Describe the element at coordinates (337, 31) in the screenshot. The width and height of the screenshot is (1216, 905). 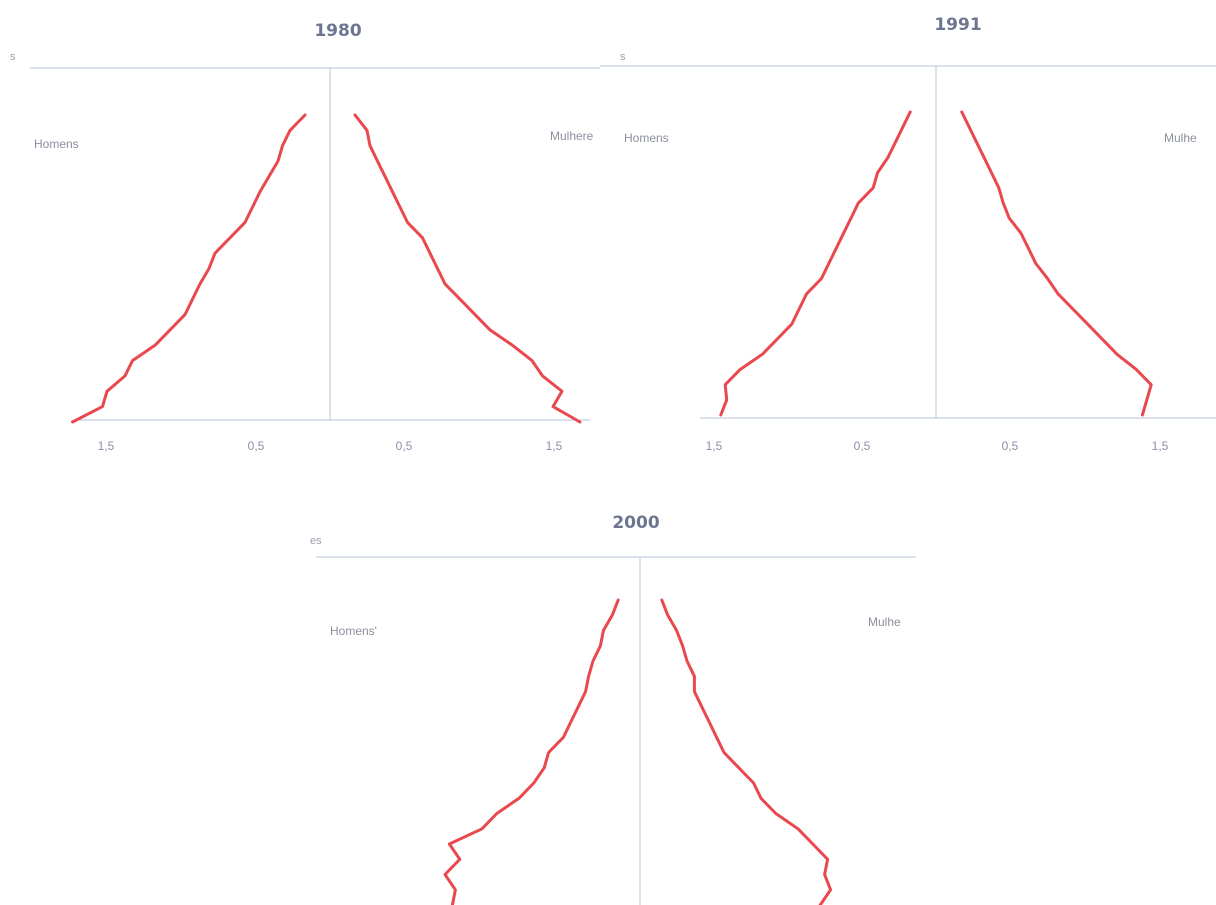
I see `chart-title: 1980` at that location.